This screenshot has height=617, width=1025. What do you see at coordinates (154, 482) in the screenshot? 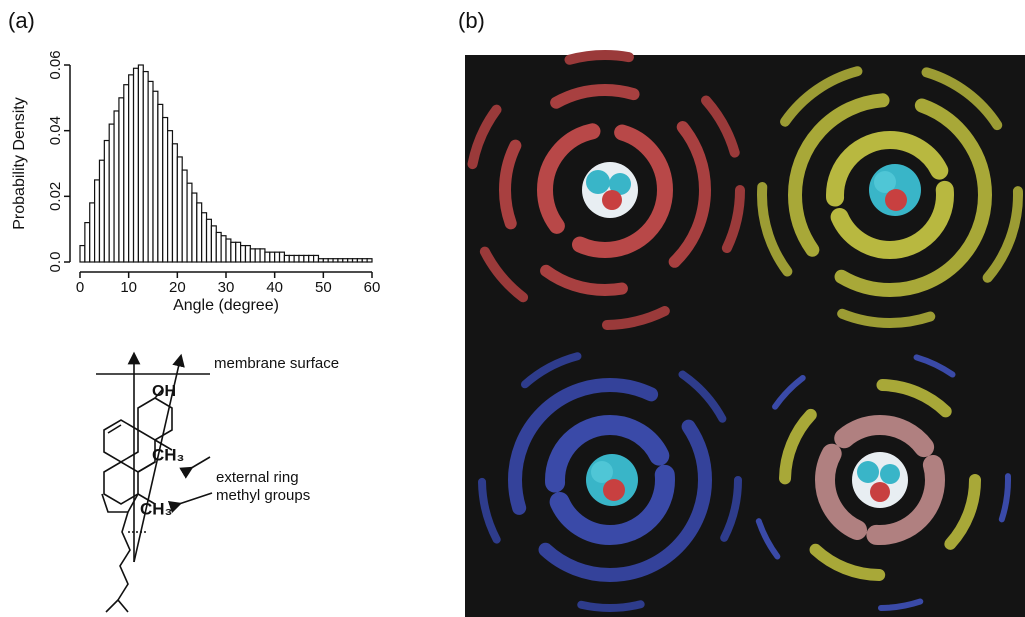
I see `cholesterol-diagram` at bounding box center [154, 482].